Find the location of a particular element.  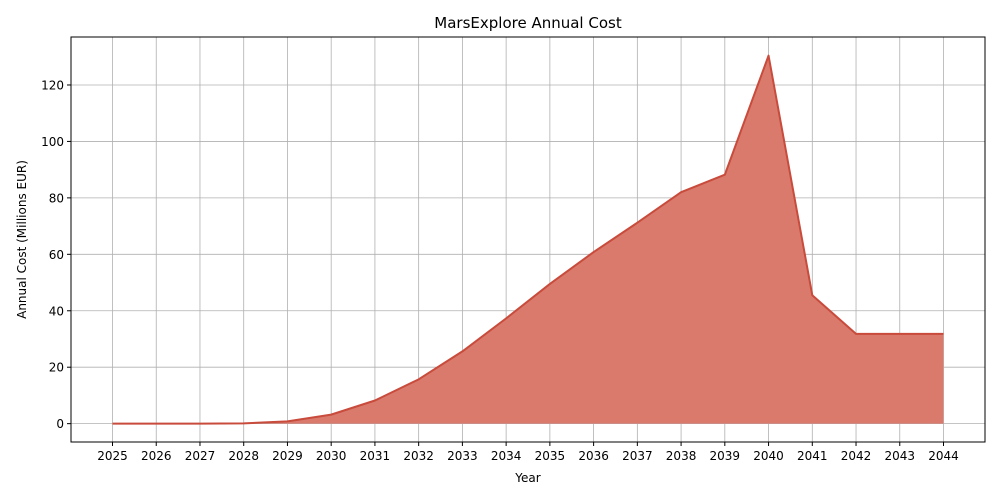

x-tick-label: 2033 is located at coordinates (462, 456).